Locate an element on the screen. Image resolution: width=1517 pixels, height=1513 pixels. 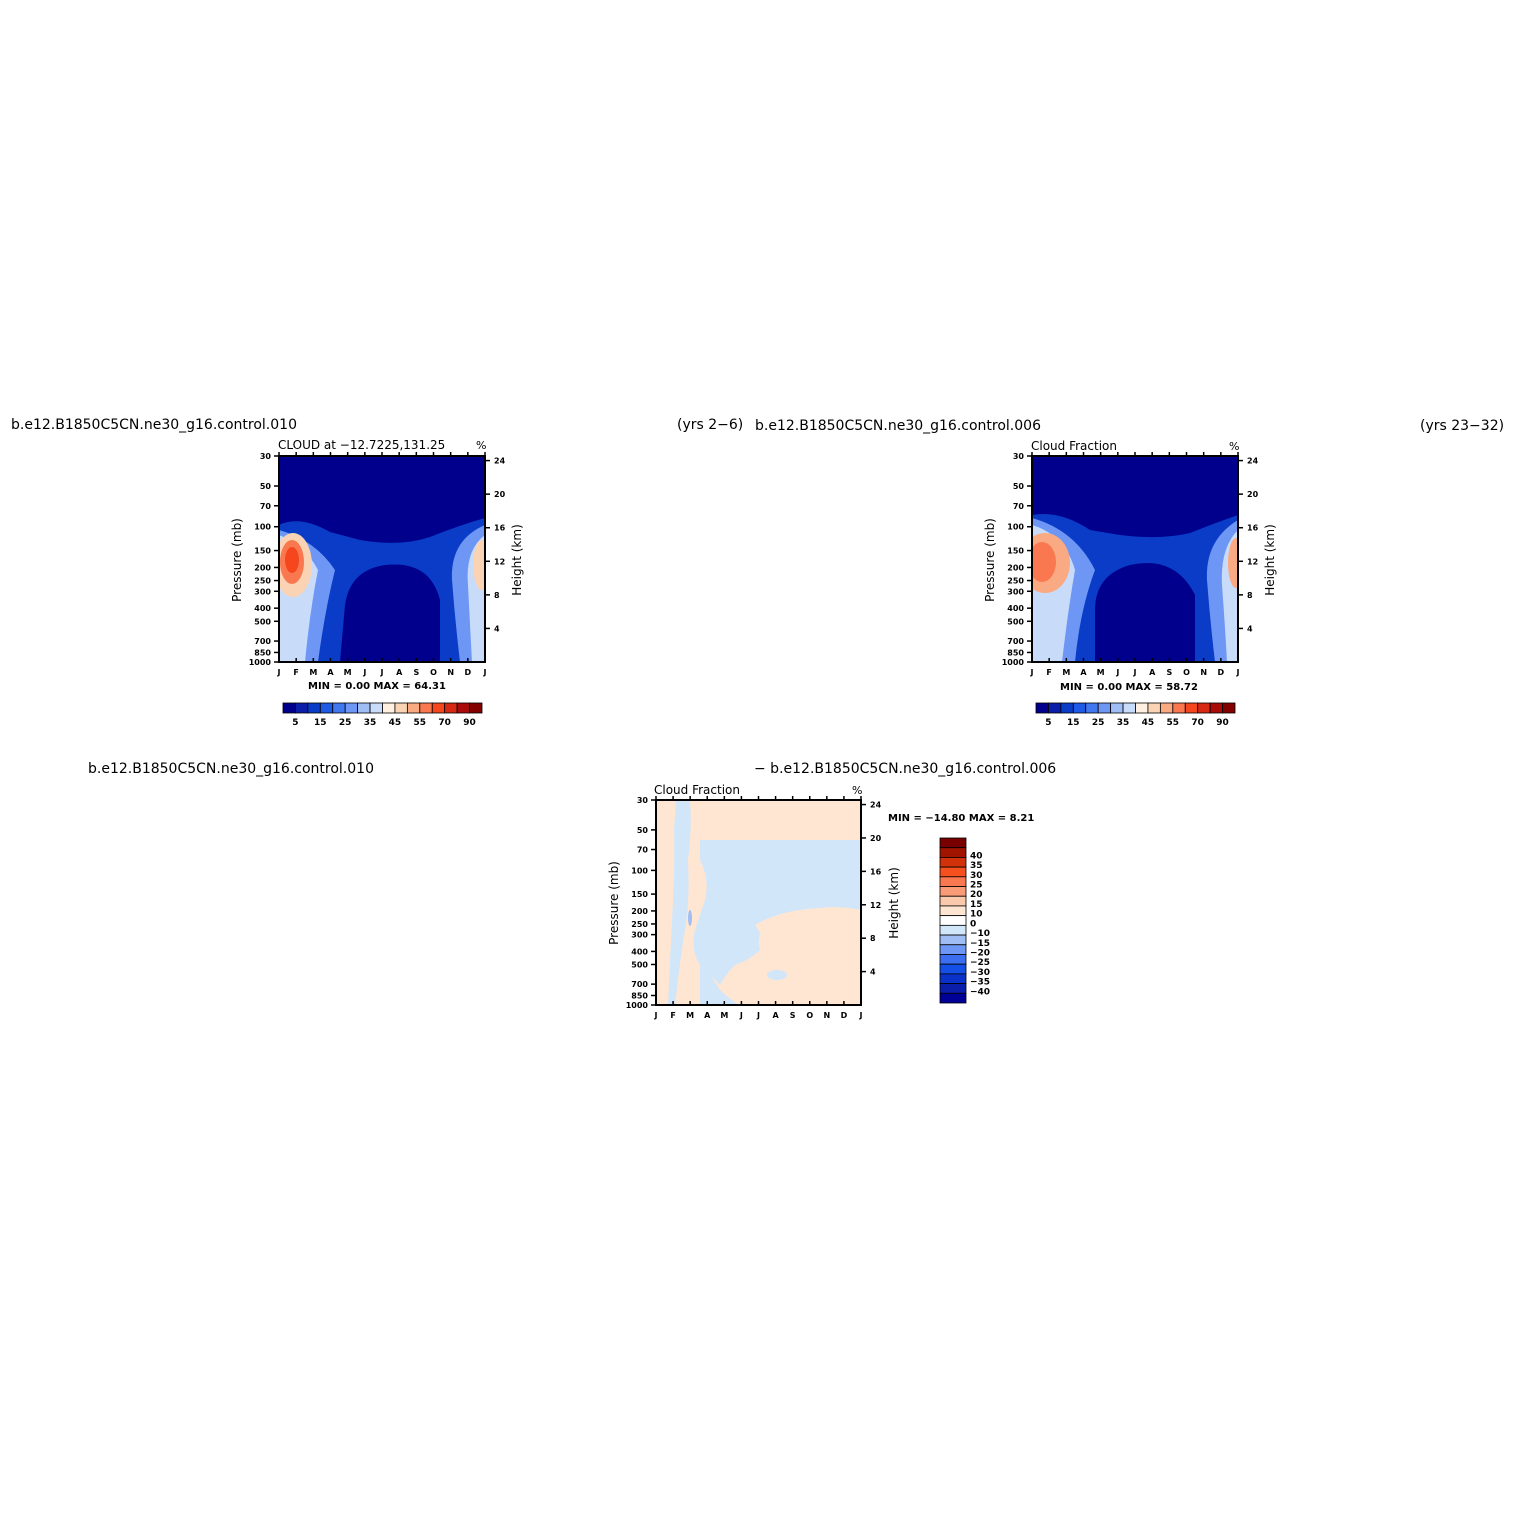
colorbar-label: −15 is located at coordinates (980, 944).